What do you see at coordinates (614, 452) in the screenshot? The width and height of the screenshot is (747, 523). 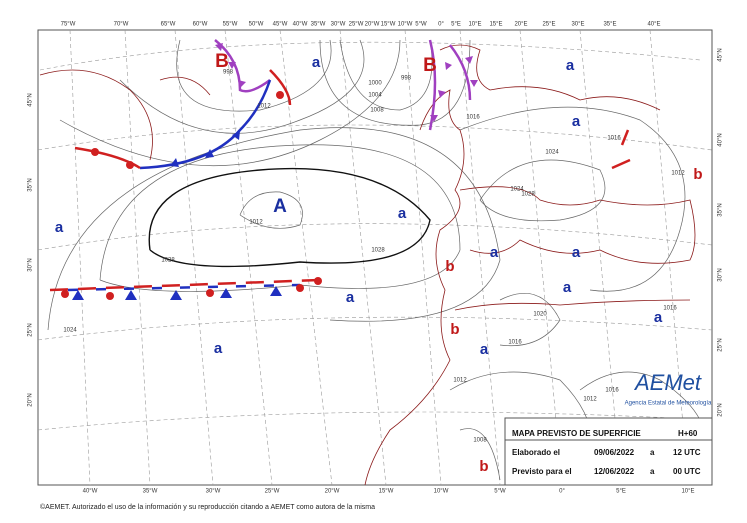 I see `legend-made-date: 09/06/2022` at bounding box center [614, 452].